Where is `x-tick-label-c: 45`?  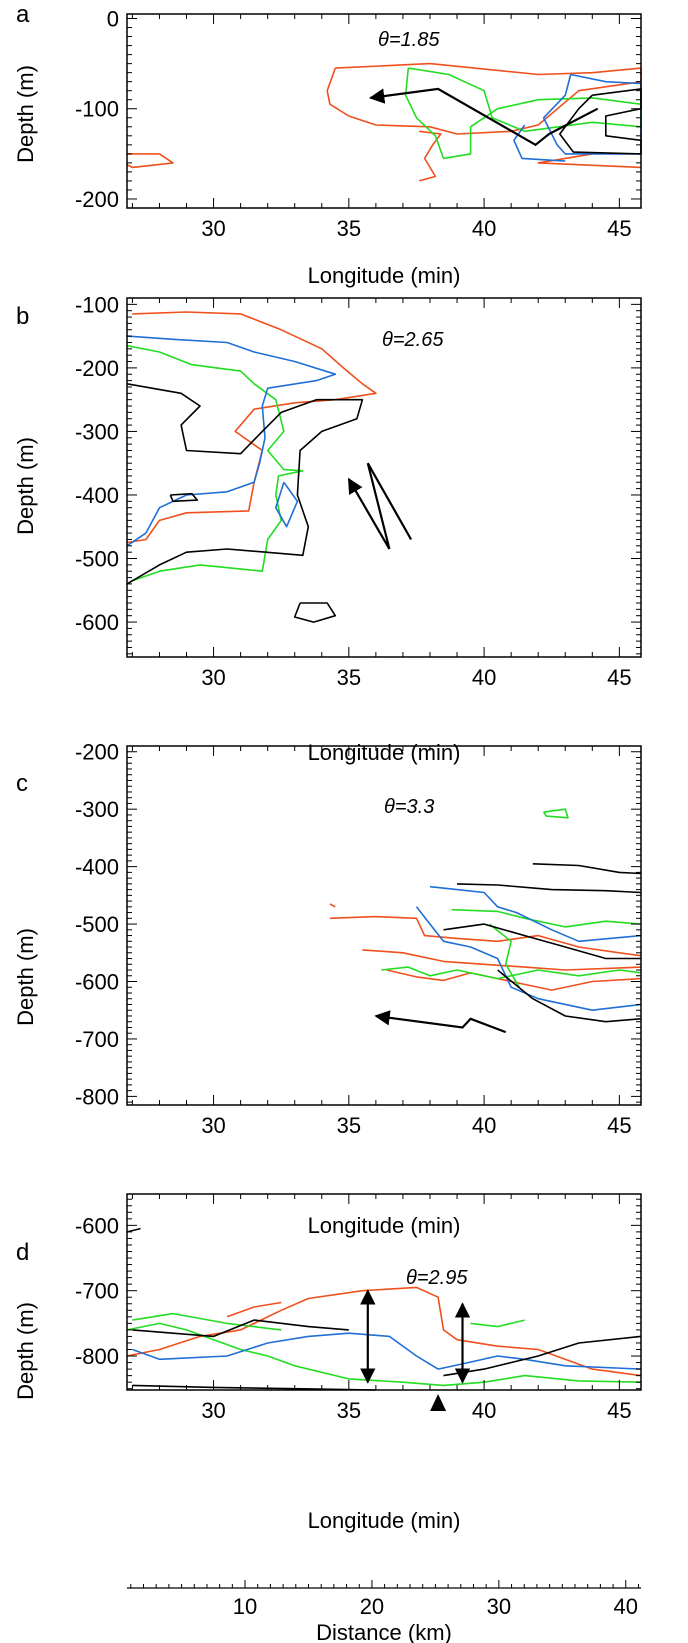
x-tick-label-c: 45 is located at coordinates (619, 1125).